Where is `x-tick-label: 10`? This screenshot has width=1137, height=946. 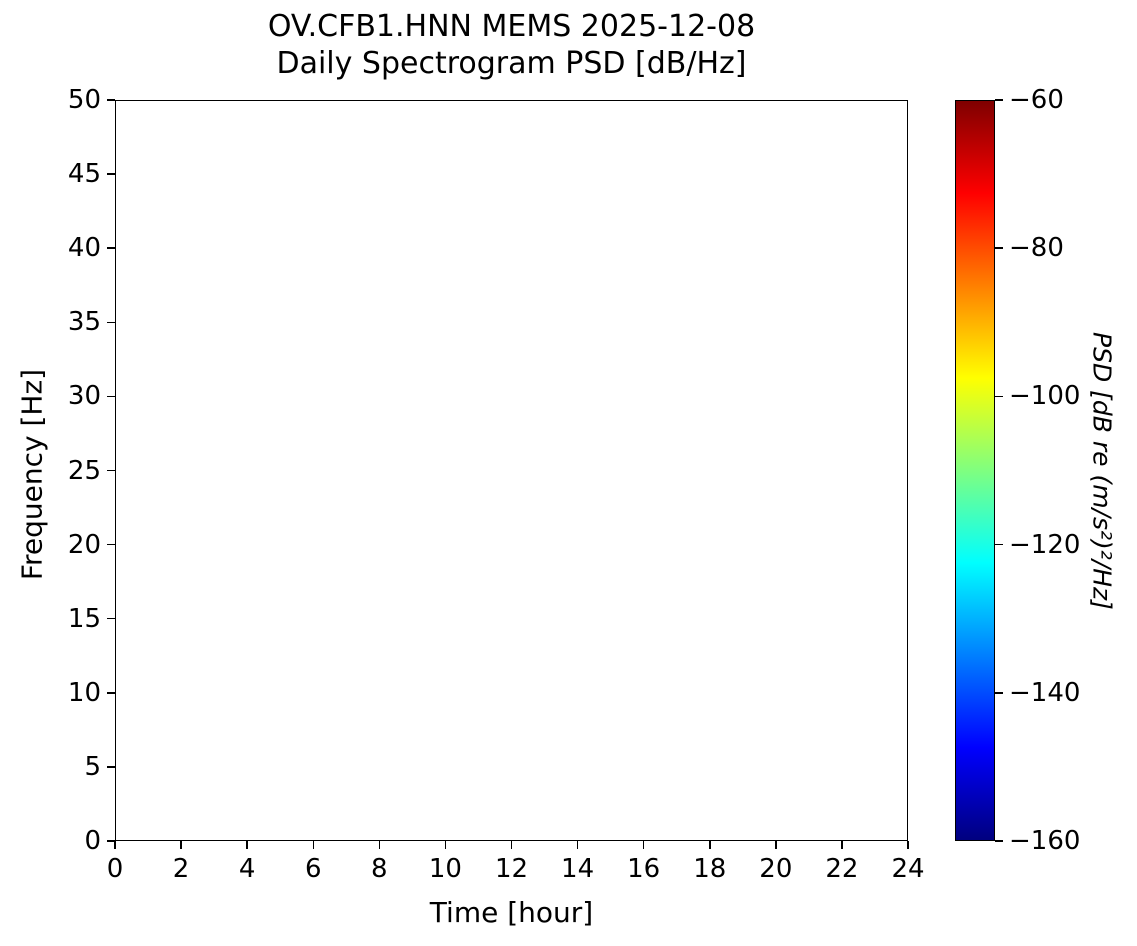
x-tick-label: 10 is located at coordinates (445, 869).